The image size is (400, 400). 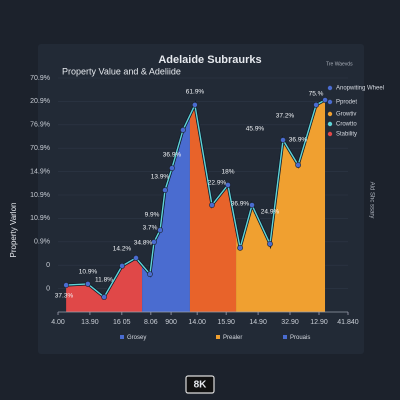 What do you see at coordinates (217, 183) in the screenshot?
I see `data-annotation: 22.9%` at bounding box center [217, 183].